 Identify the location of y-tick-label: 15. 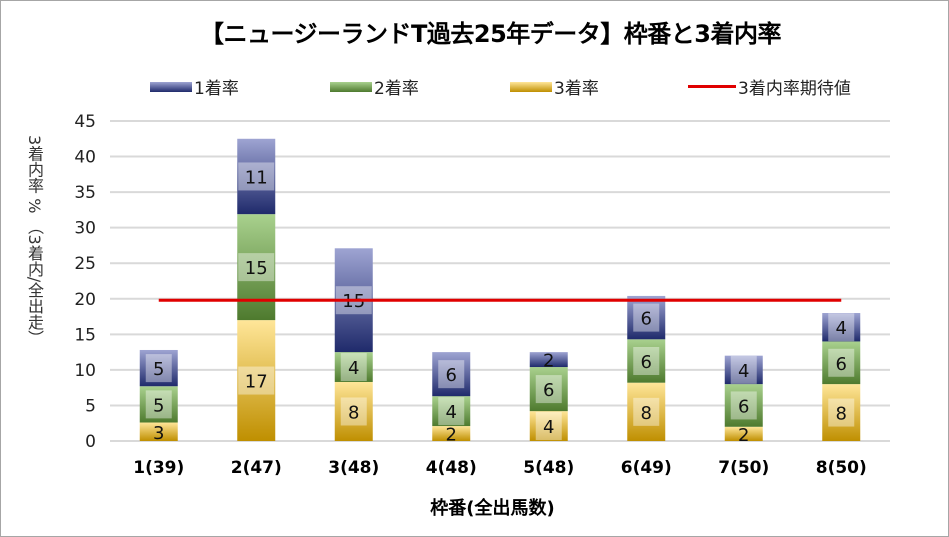
(85, 335).